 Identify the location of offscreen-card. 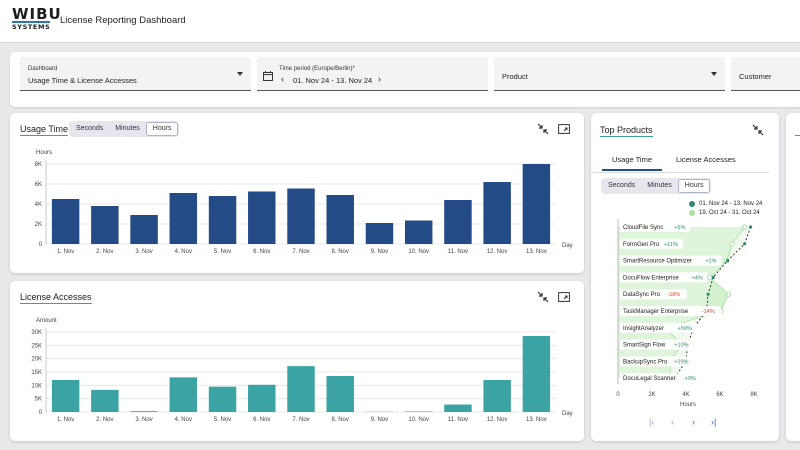
(793, 277).